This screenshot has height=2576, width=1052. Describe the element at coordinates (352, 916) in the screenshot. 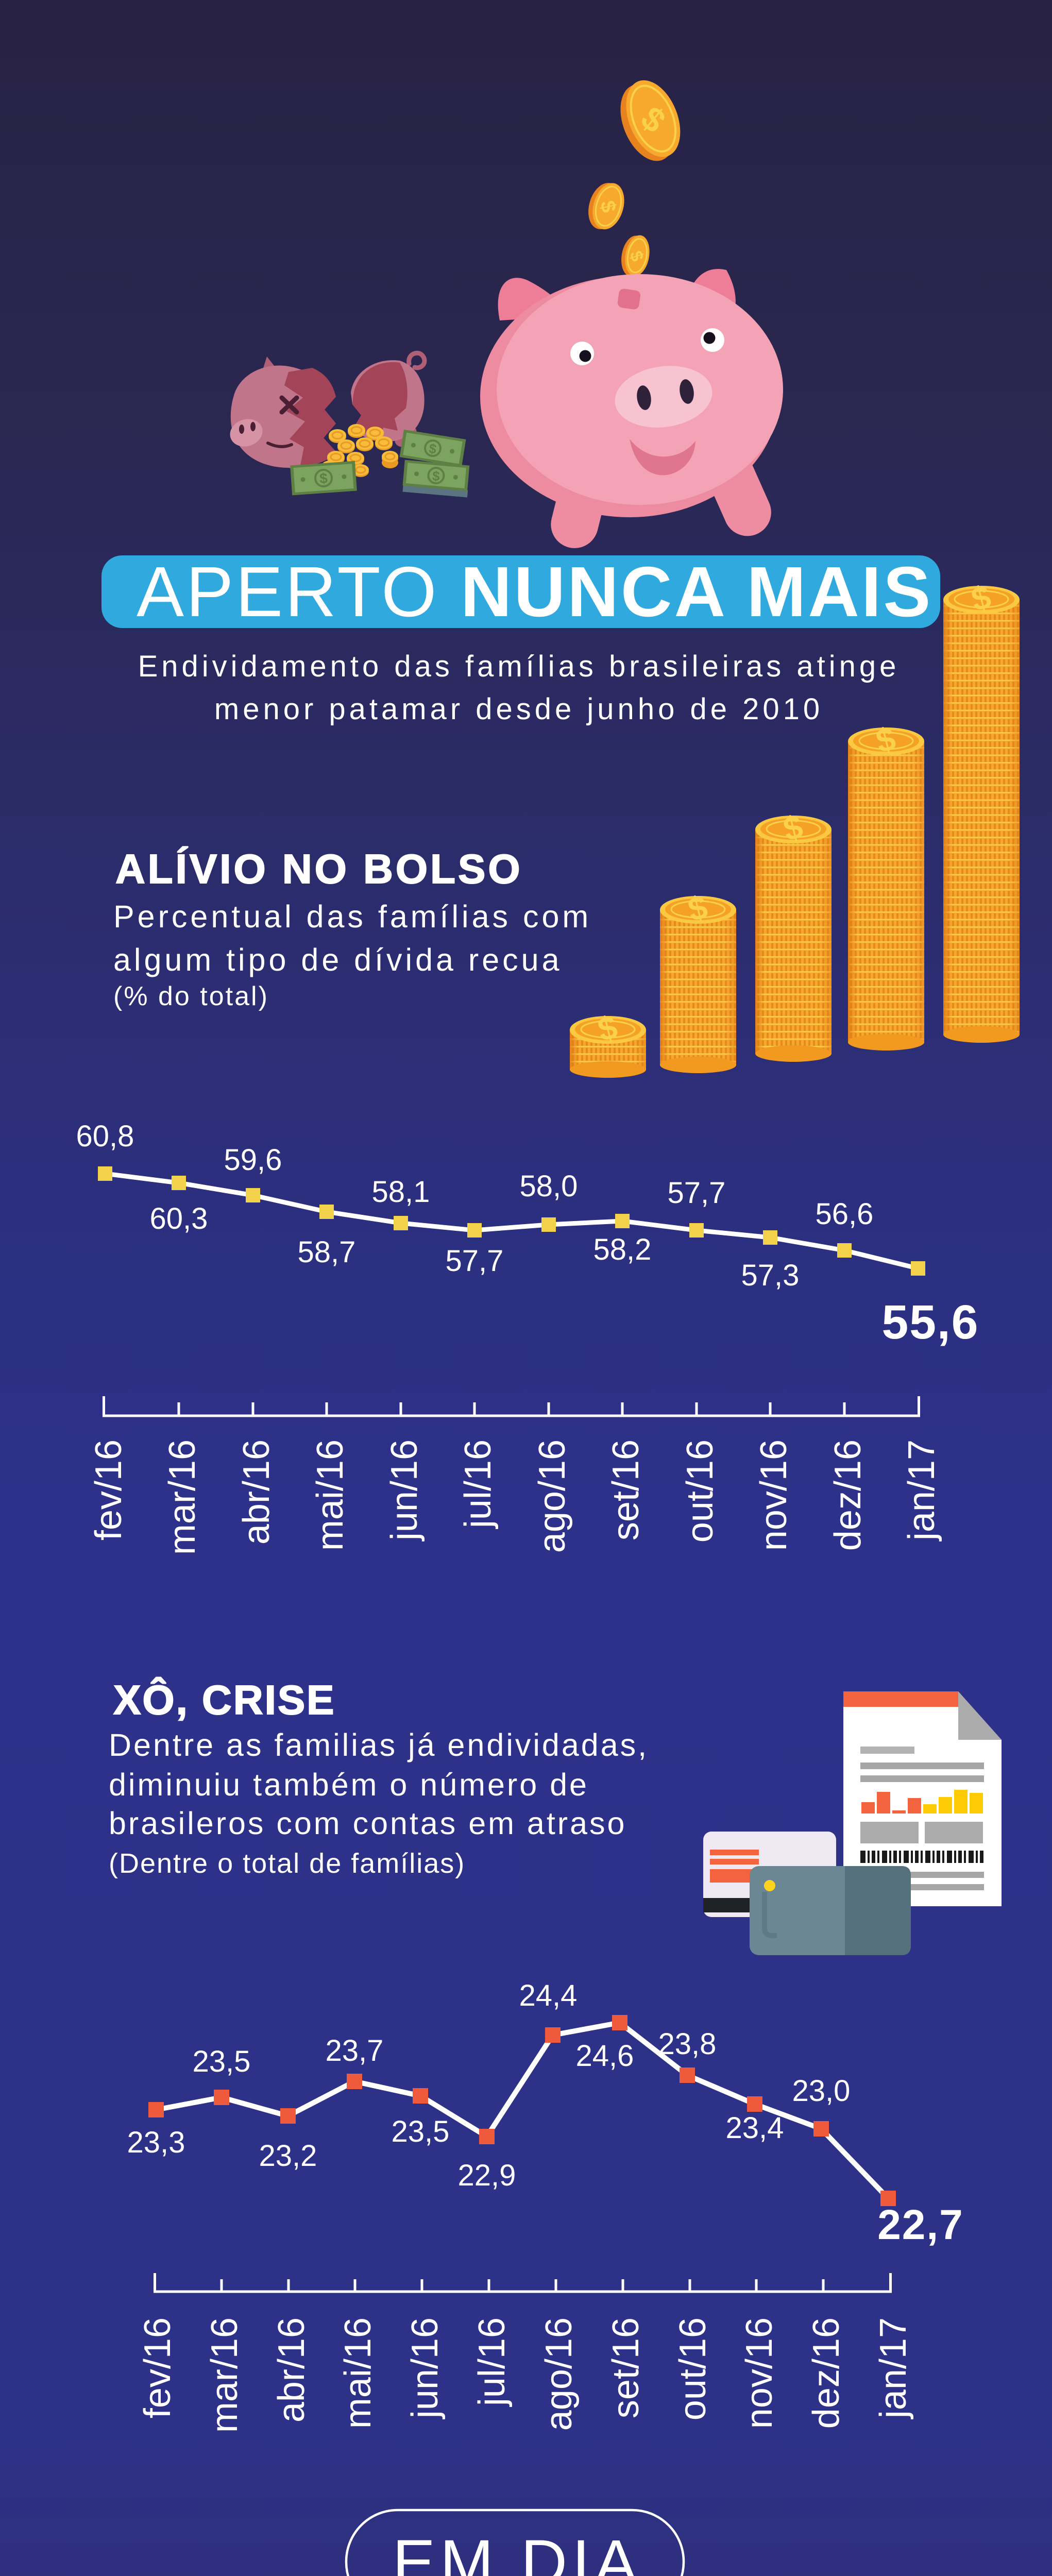

I see `svg-text: Percentual das famílias com` at that location.